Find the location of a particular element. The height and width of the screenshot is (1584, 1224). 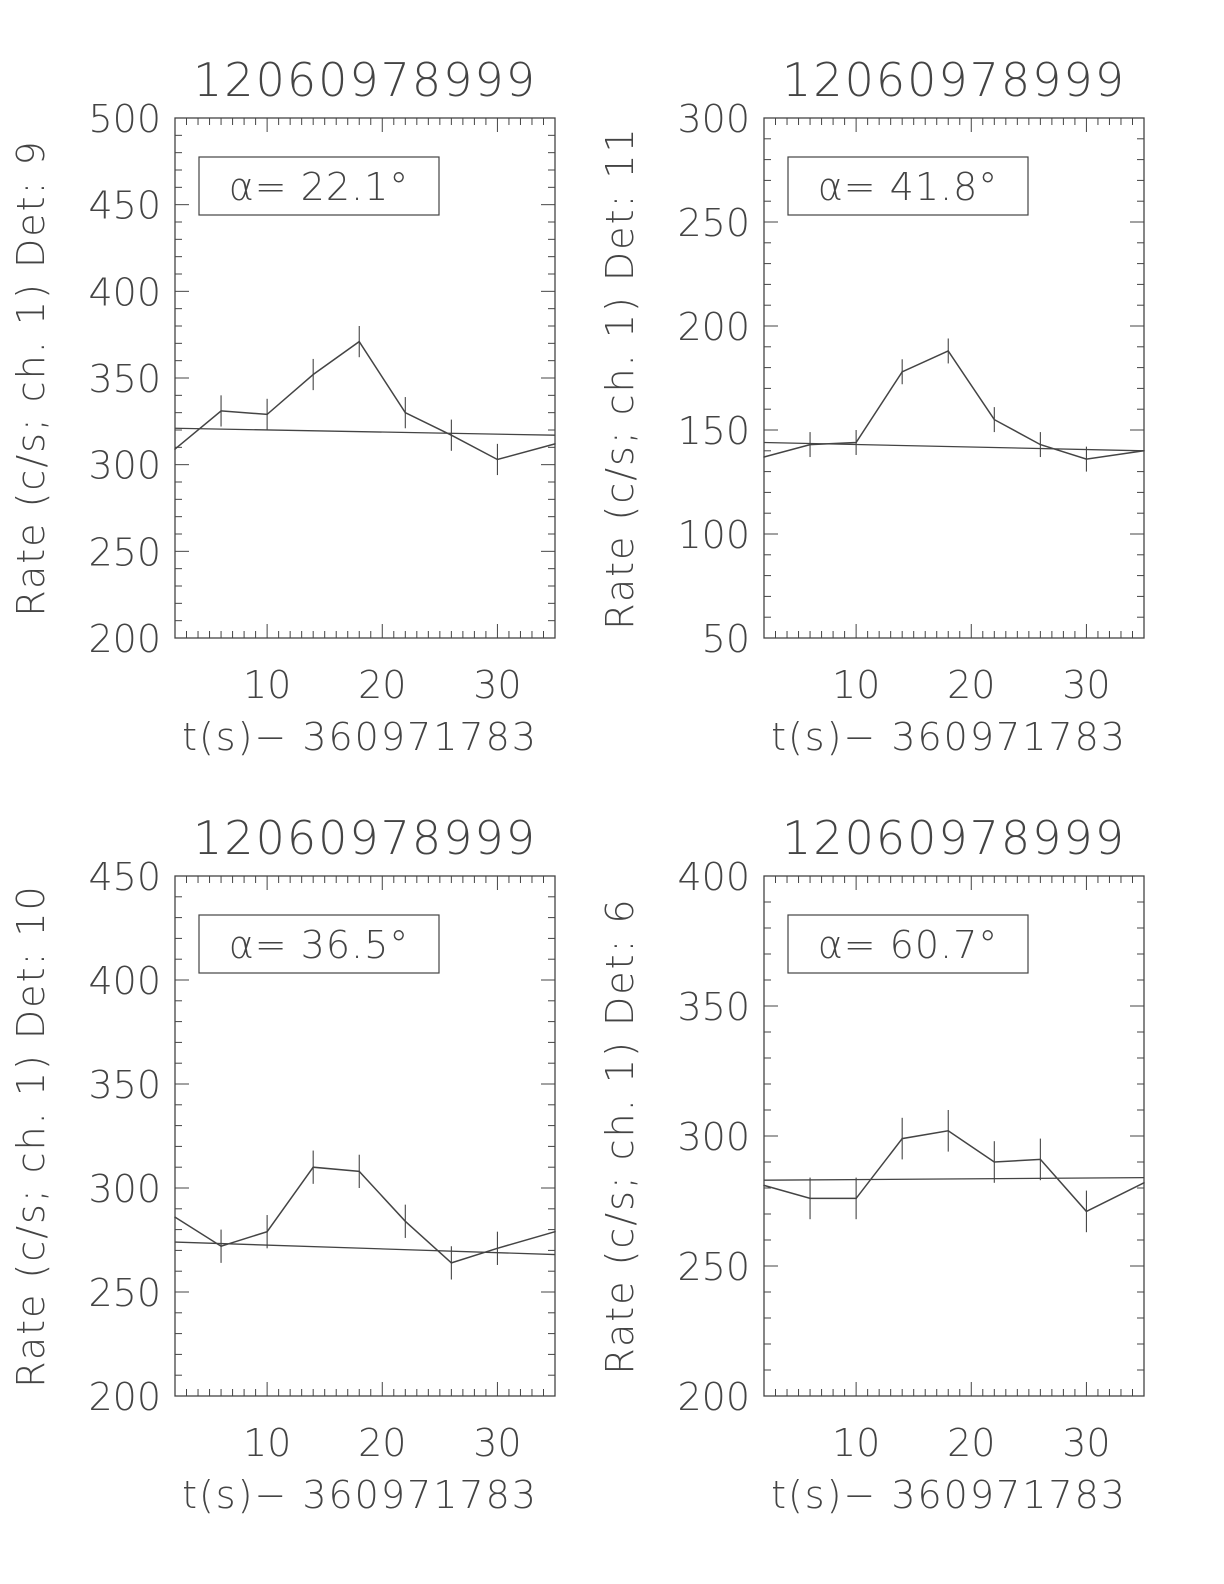

y-tick-label: 150 is located at coordinates (713, 431).